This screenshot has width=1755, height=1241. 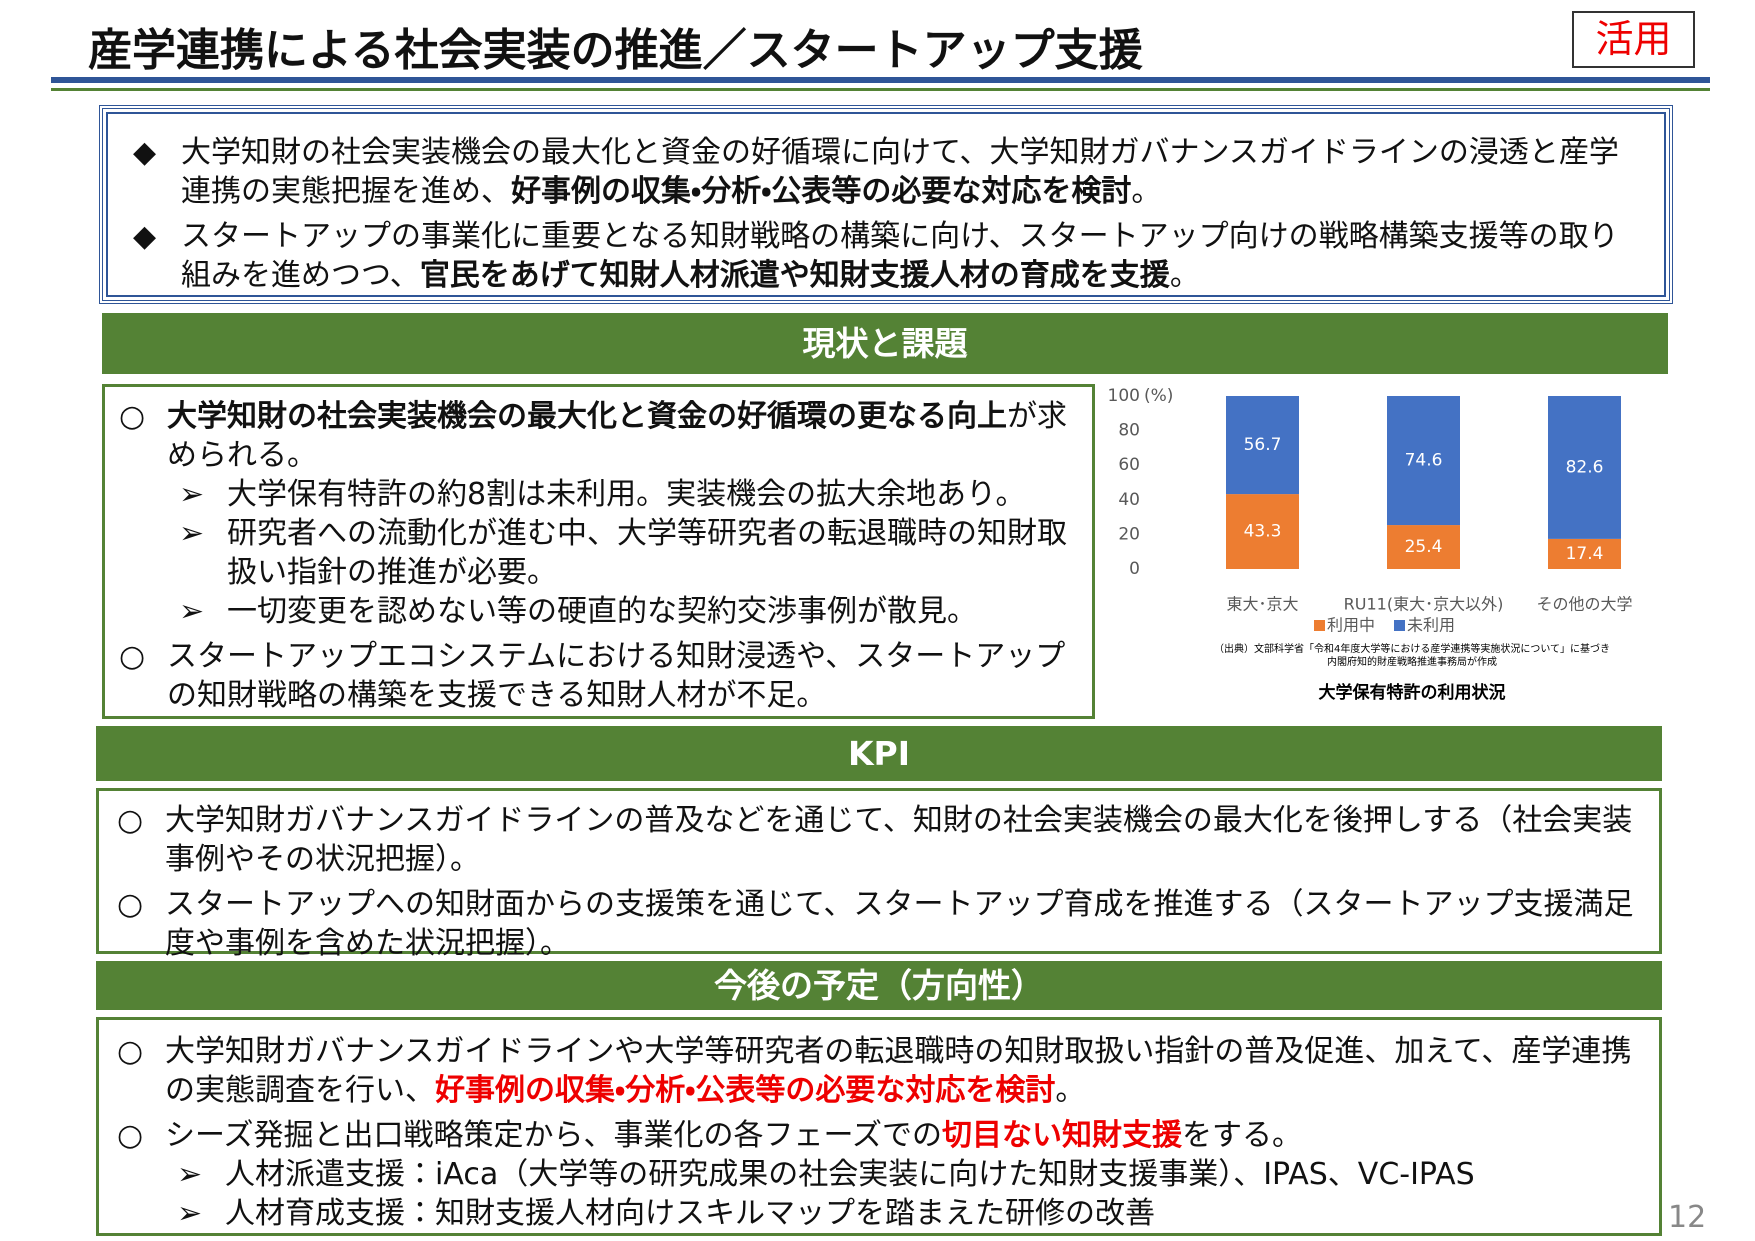 What do you see at coordinates (1412, 648) in the screenshot?
I see `source-note: （出典）文部科学省「令和4年度大学等における産学連携等実施状況について」に基づき` at bounding box center [1412, 648].